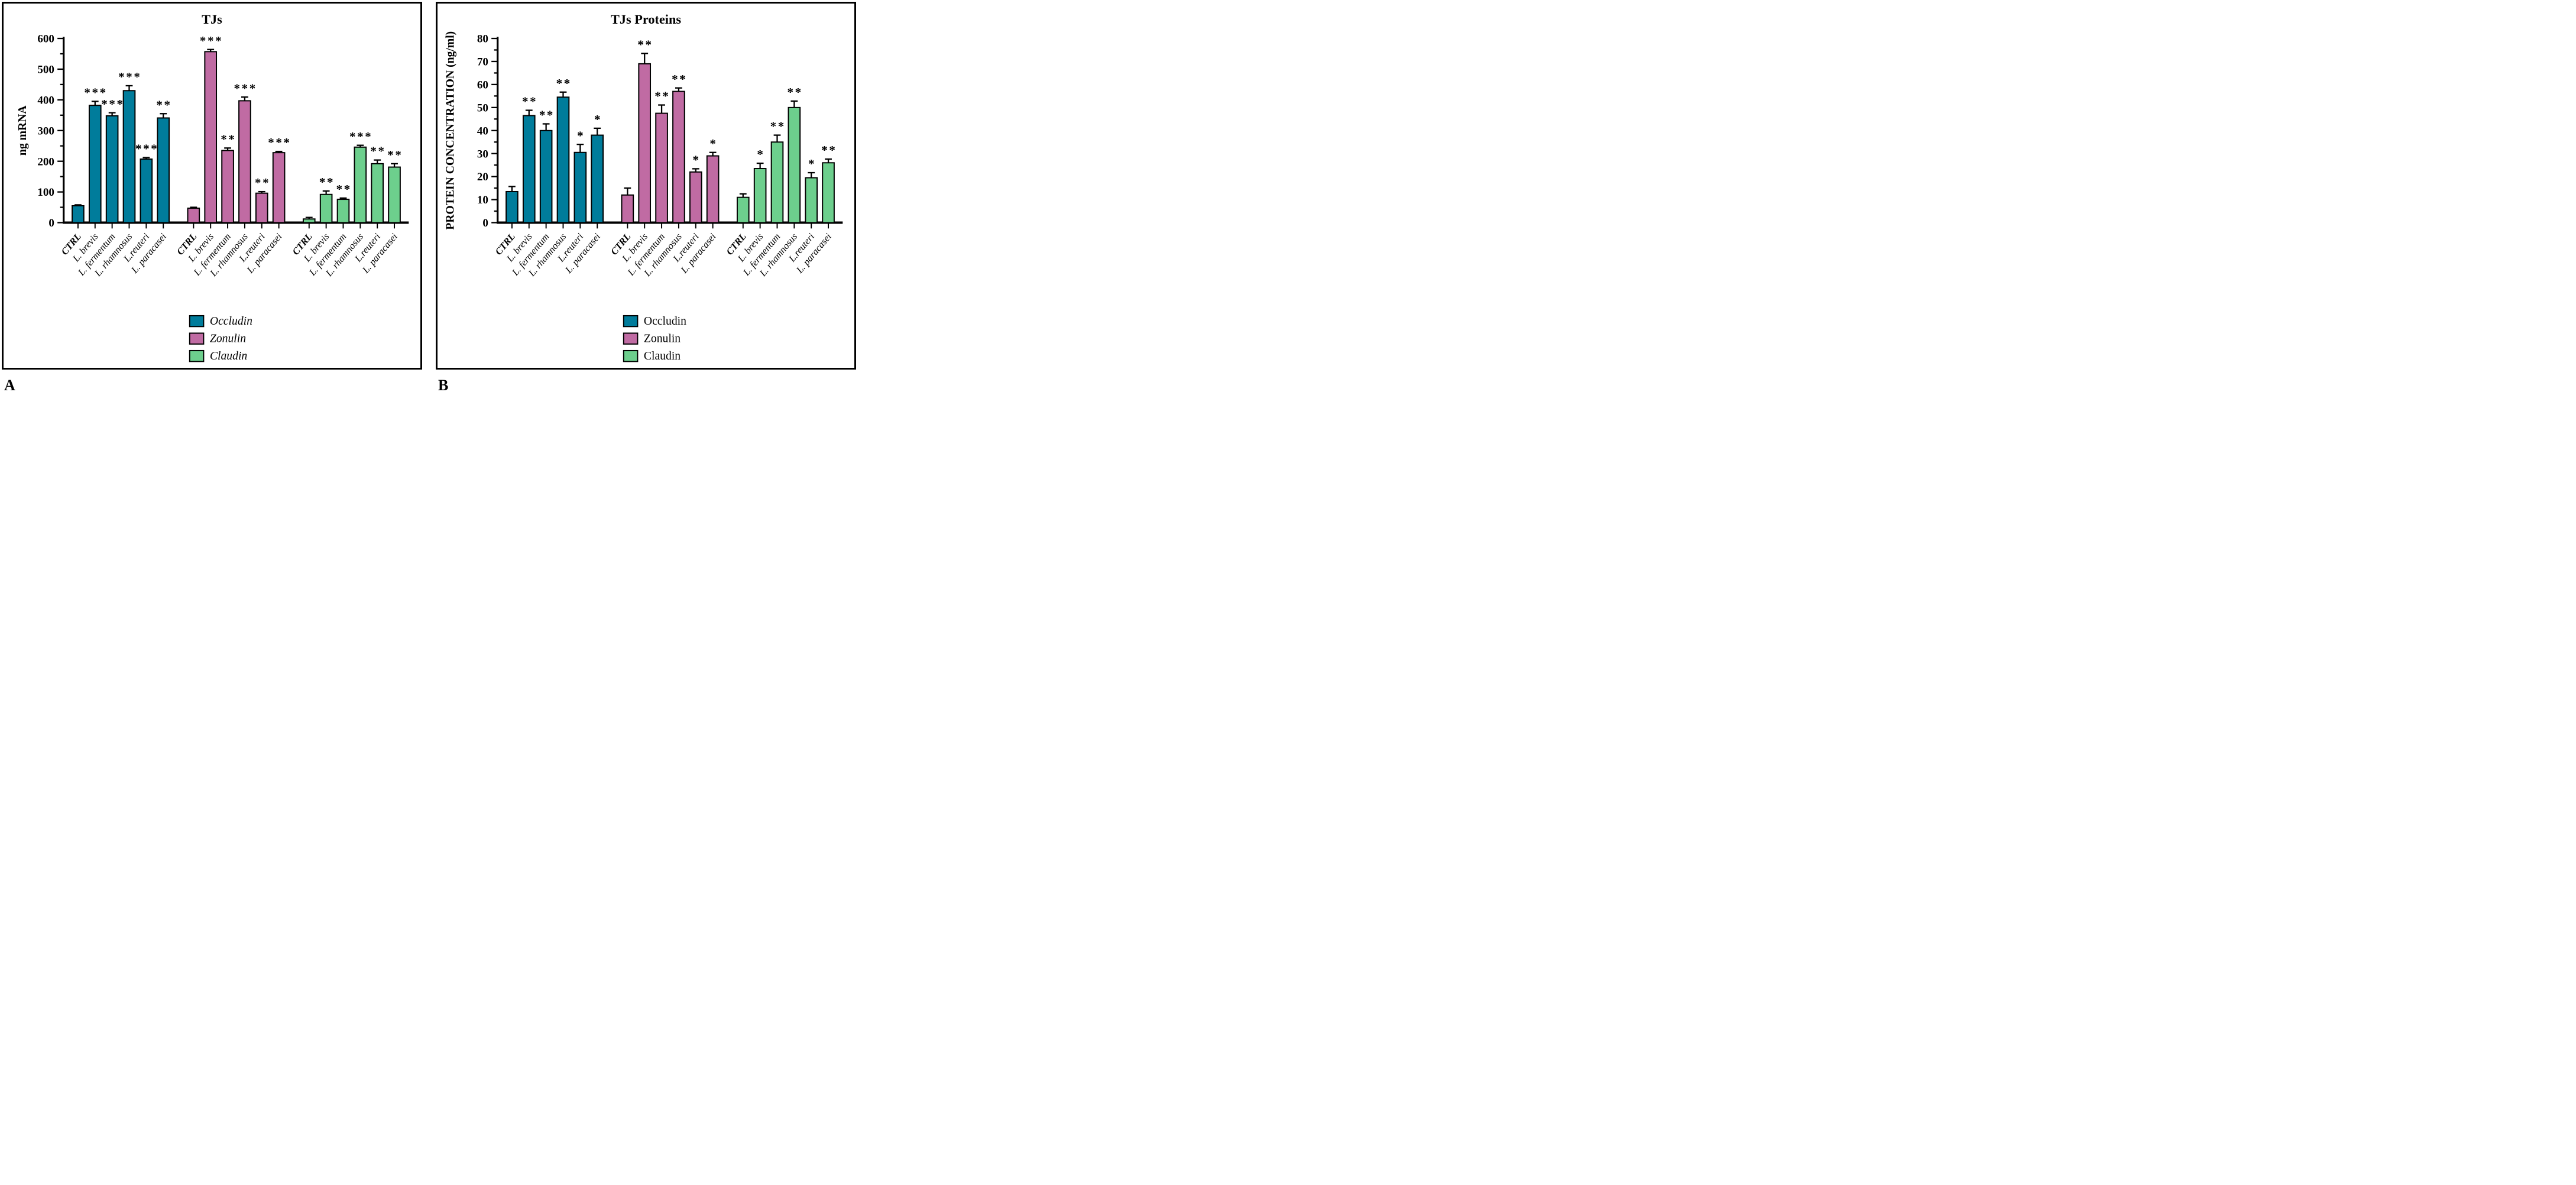  What do you see at coordinates (45, 192) in the screenshot?
I see `y-tick-label: 100` at bounding box center [45, 192].